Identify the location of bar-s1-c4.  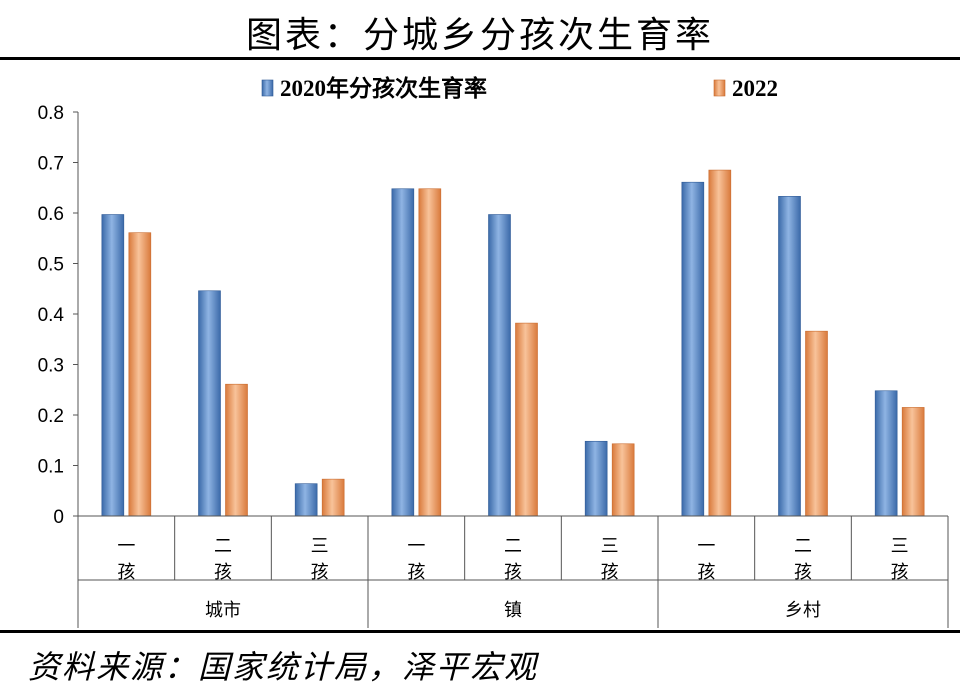
(403, 352).